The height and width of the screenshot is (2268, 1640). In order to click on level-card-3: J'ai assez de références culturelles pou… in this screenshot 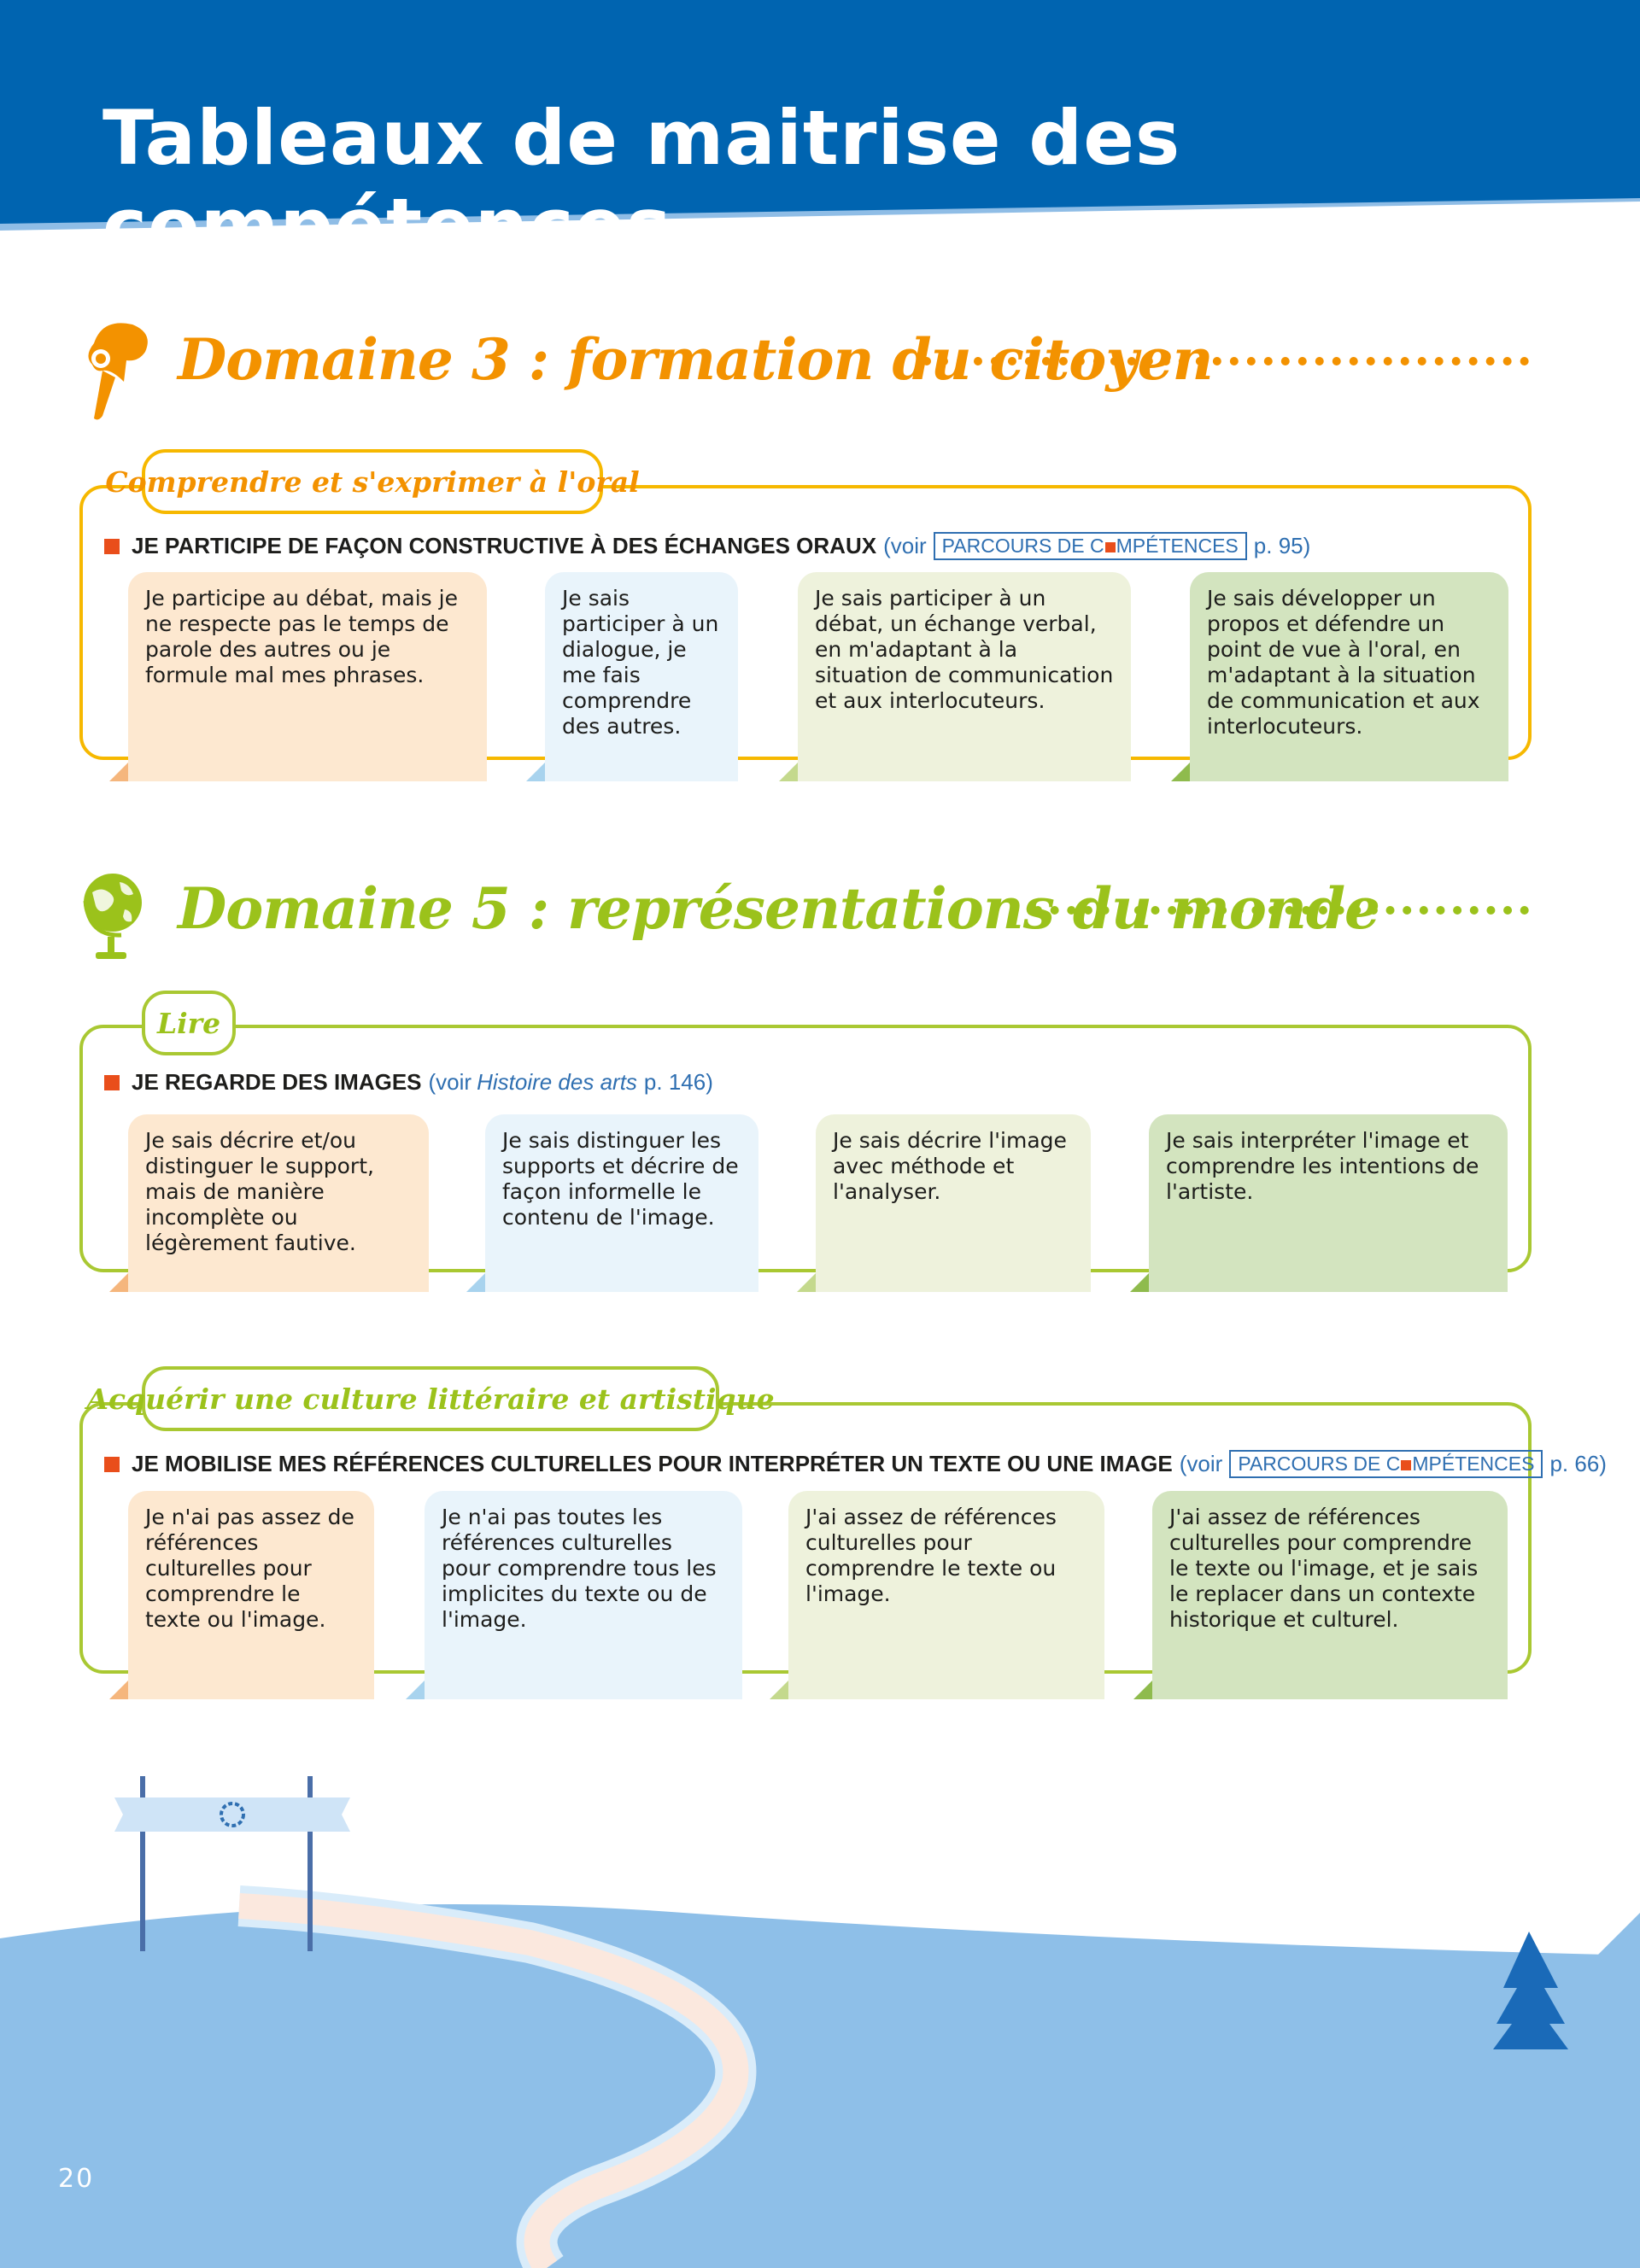, I will do `click(937, 1595)`.